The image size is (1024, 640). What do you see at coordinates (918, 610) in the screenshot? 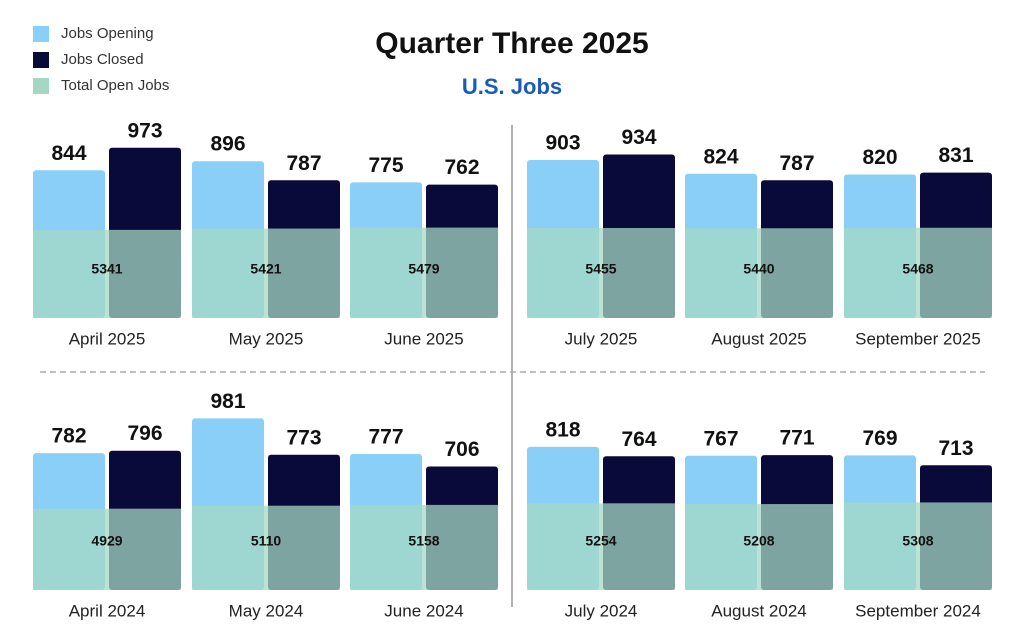
I see `x-tick-label: September 2024` at bounding box center [918, 610].